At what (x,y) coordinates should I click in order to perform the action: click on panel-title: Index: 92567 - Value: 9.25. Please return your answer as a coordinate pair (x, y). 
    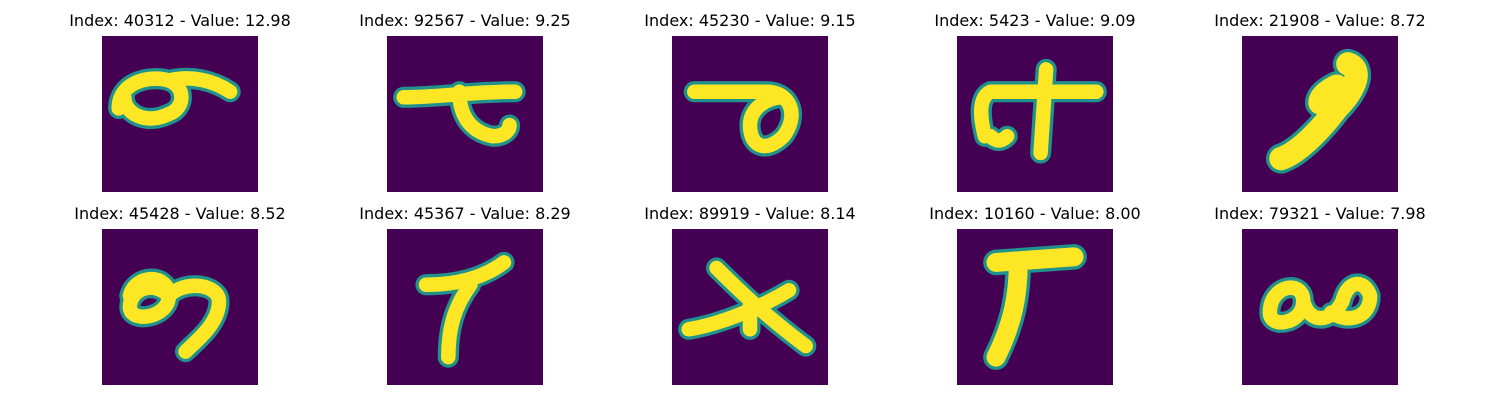
    Looking at the image, I should click on (465, 20).